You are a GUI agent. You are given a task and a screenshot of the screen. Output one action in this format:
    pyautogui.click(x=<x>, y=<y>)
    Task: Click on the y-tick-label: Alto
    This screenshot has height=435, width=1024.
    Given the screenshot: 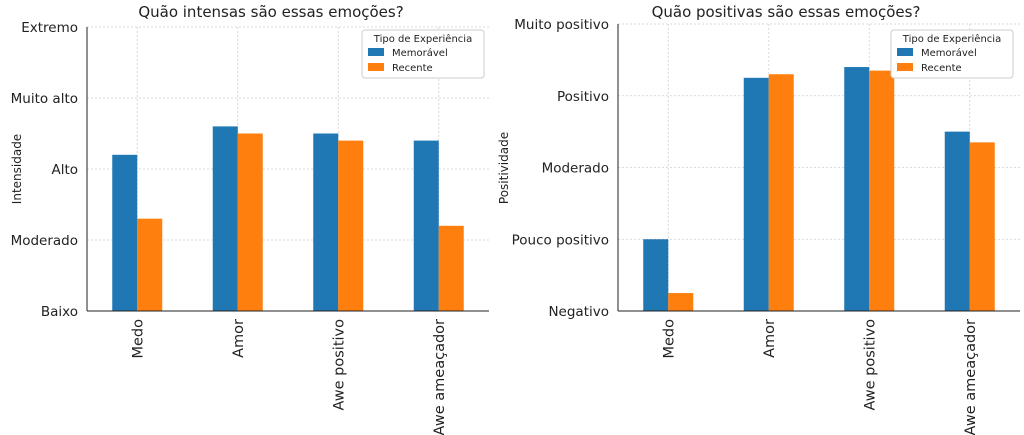 What is the action you would take?
    pyautogui.click(x=64, y=170)
    